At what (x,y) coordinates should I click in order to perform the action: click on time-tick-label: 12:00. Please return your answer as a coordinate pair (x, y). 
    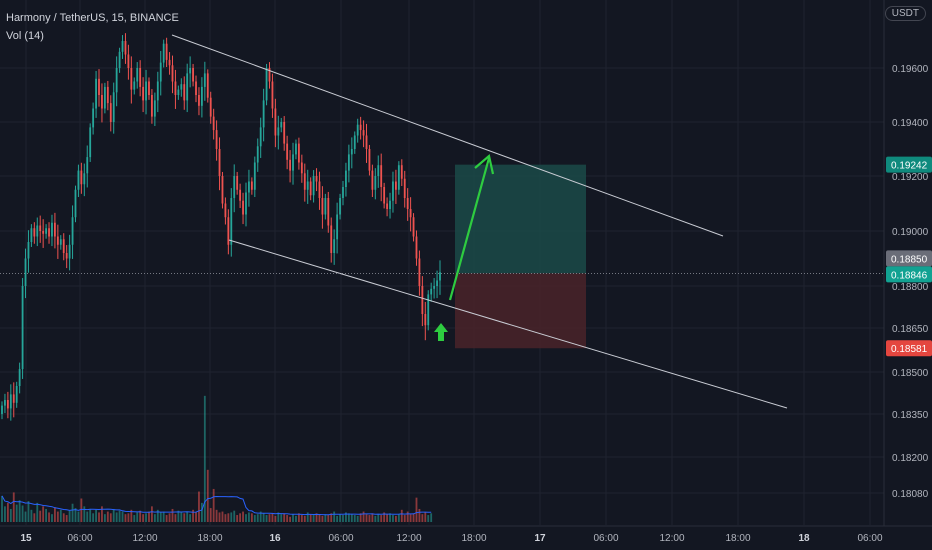
    Looking at the image, I should click on (671, 538).